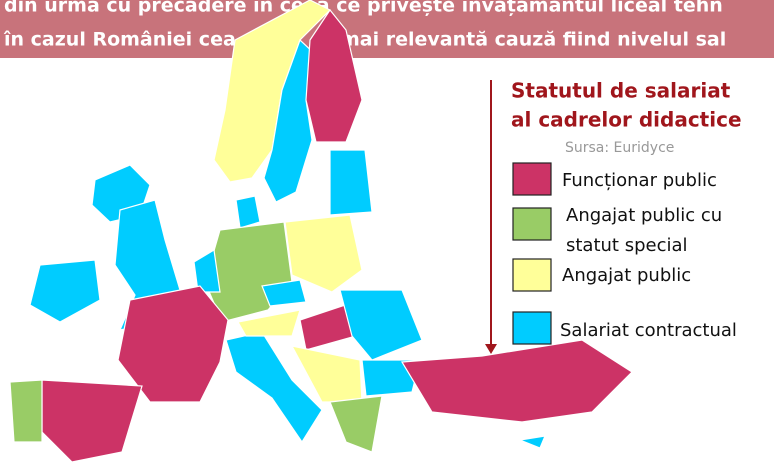  What do you see at coordinates (491, 349) in the screenshot?
I see `arrow-head` at bounding box center [491, 349].